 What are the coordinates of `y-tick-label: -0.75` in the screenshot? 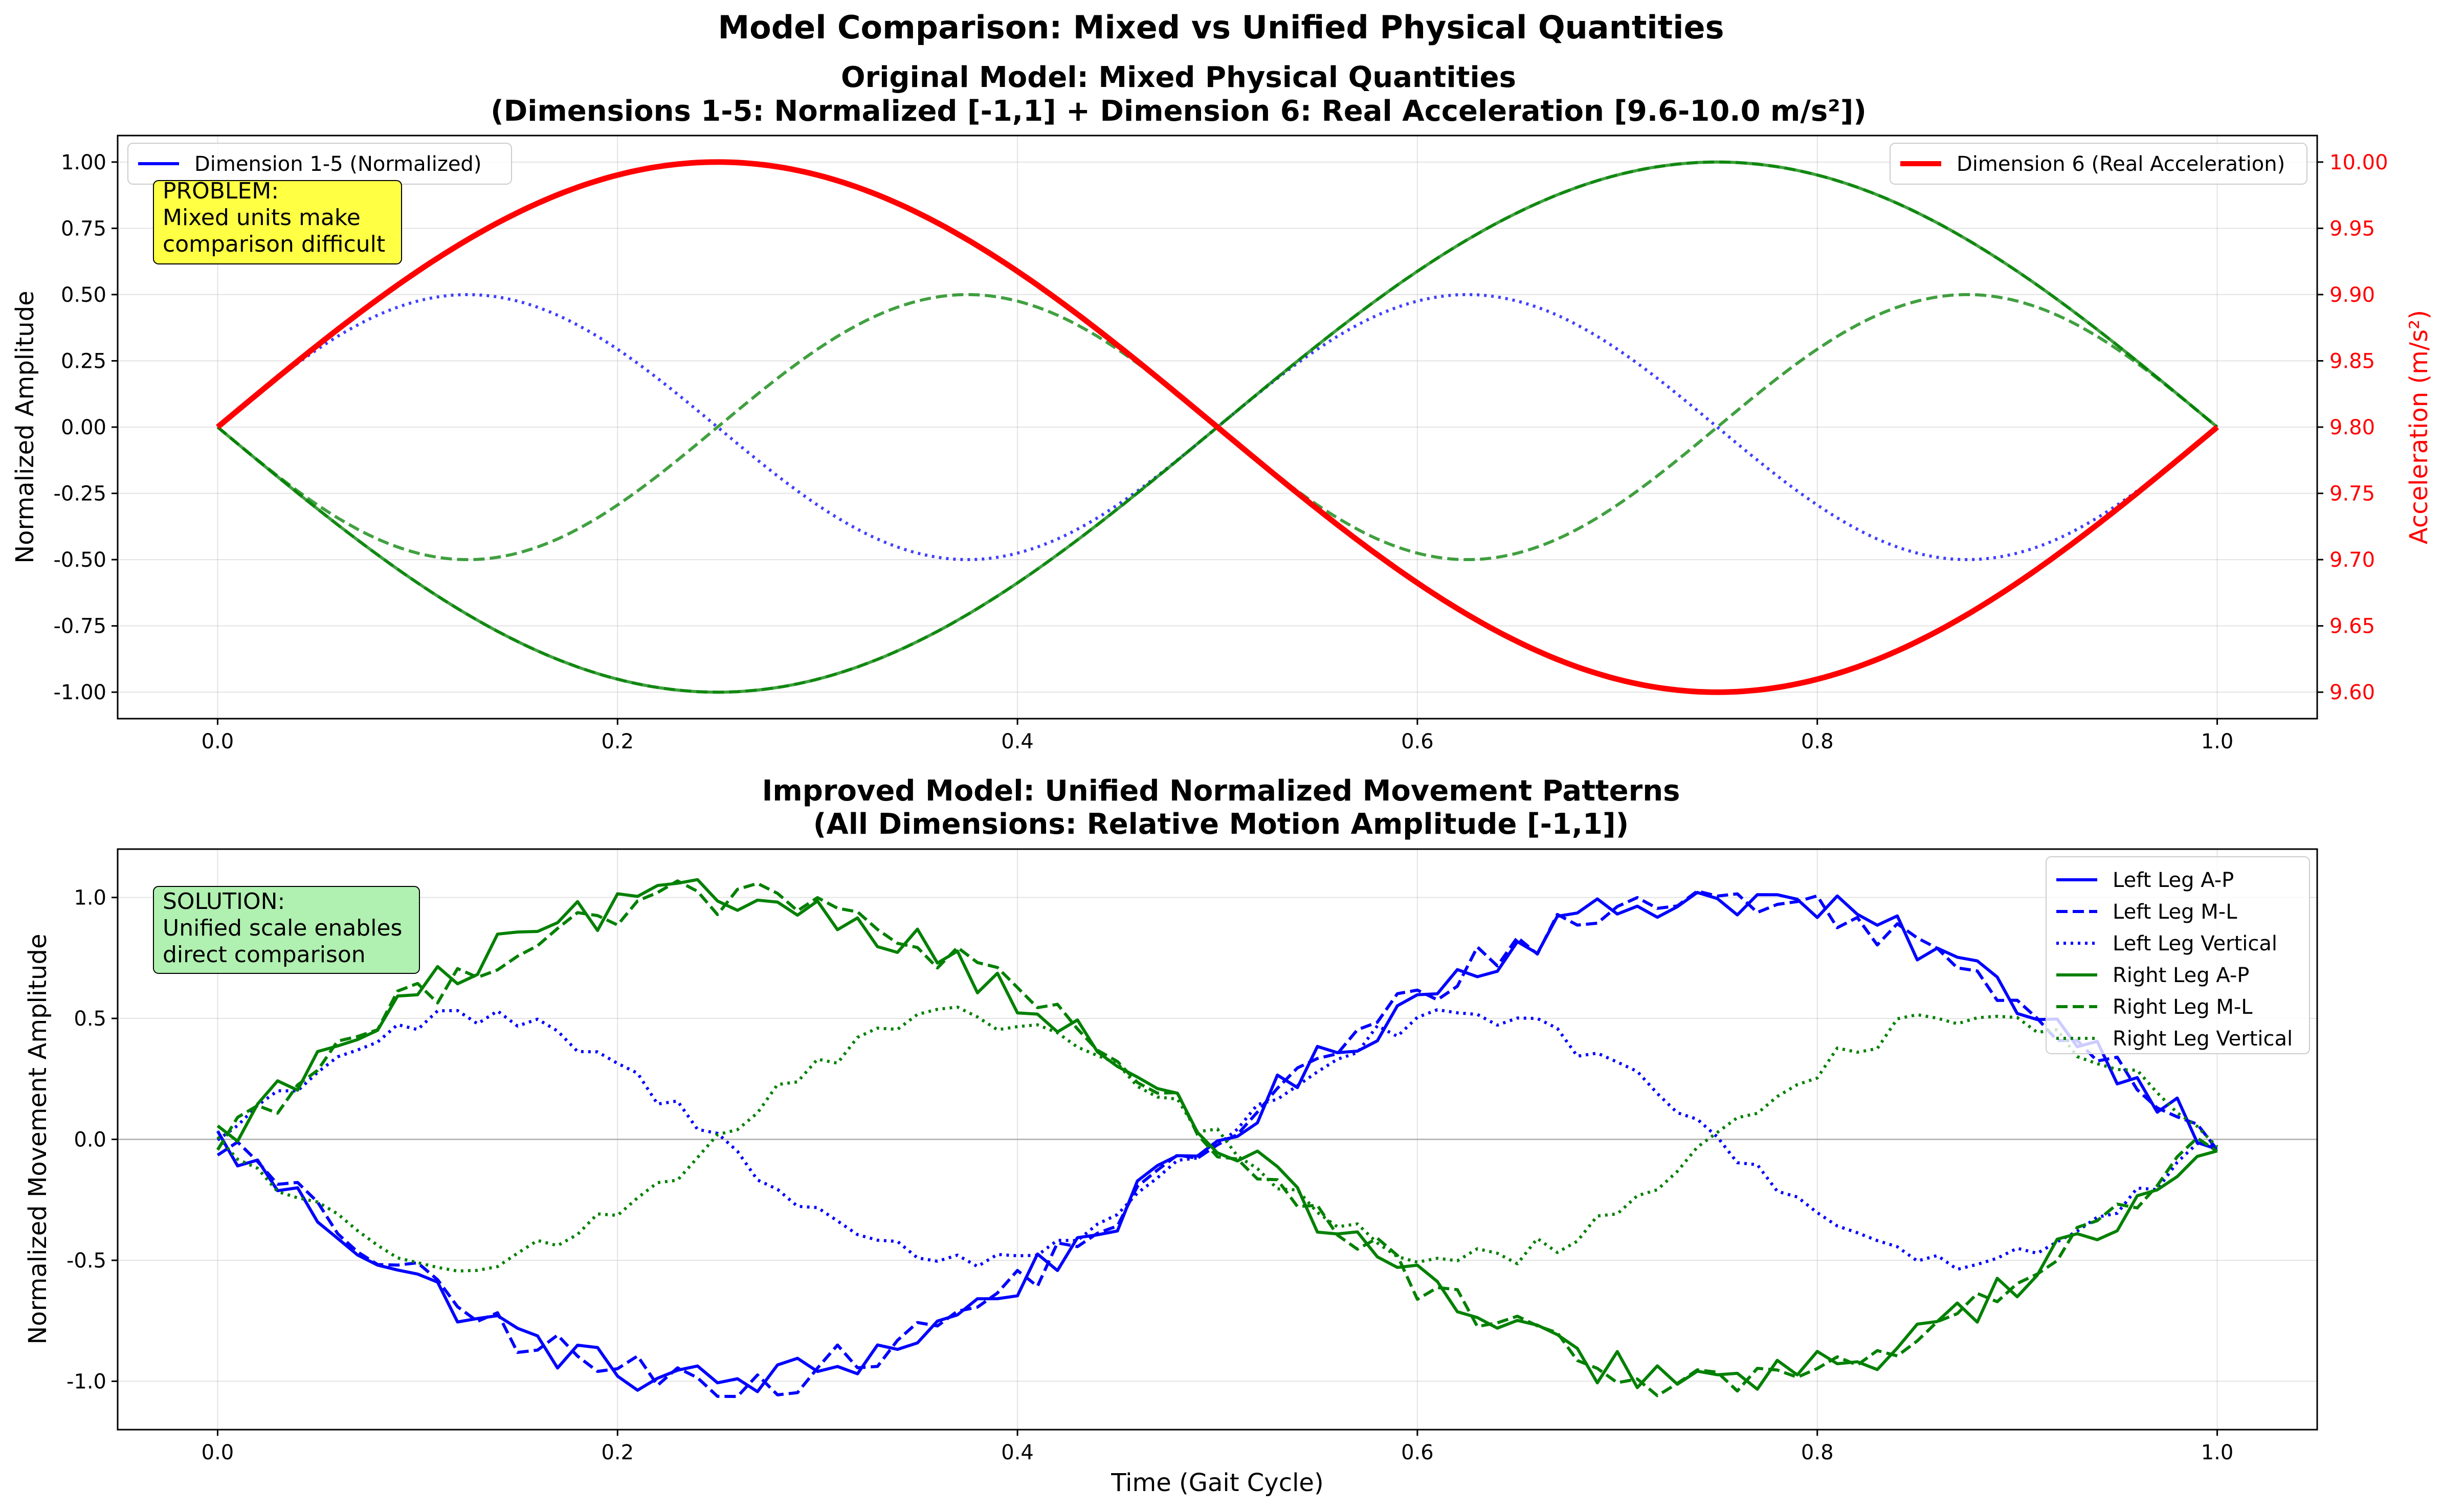 It's located at (80, 626).